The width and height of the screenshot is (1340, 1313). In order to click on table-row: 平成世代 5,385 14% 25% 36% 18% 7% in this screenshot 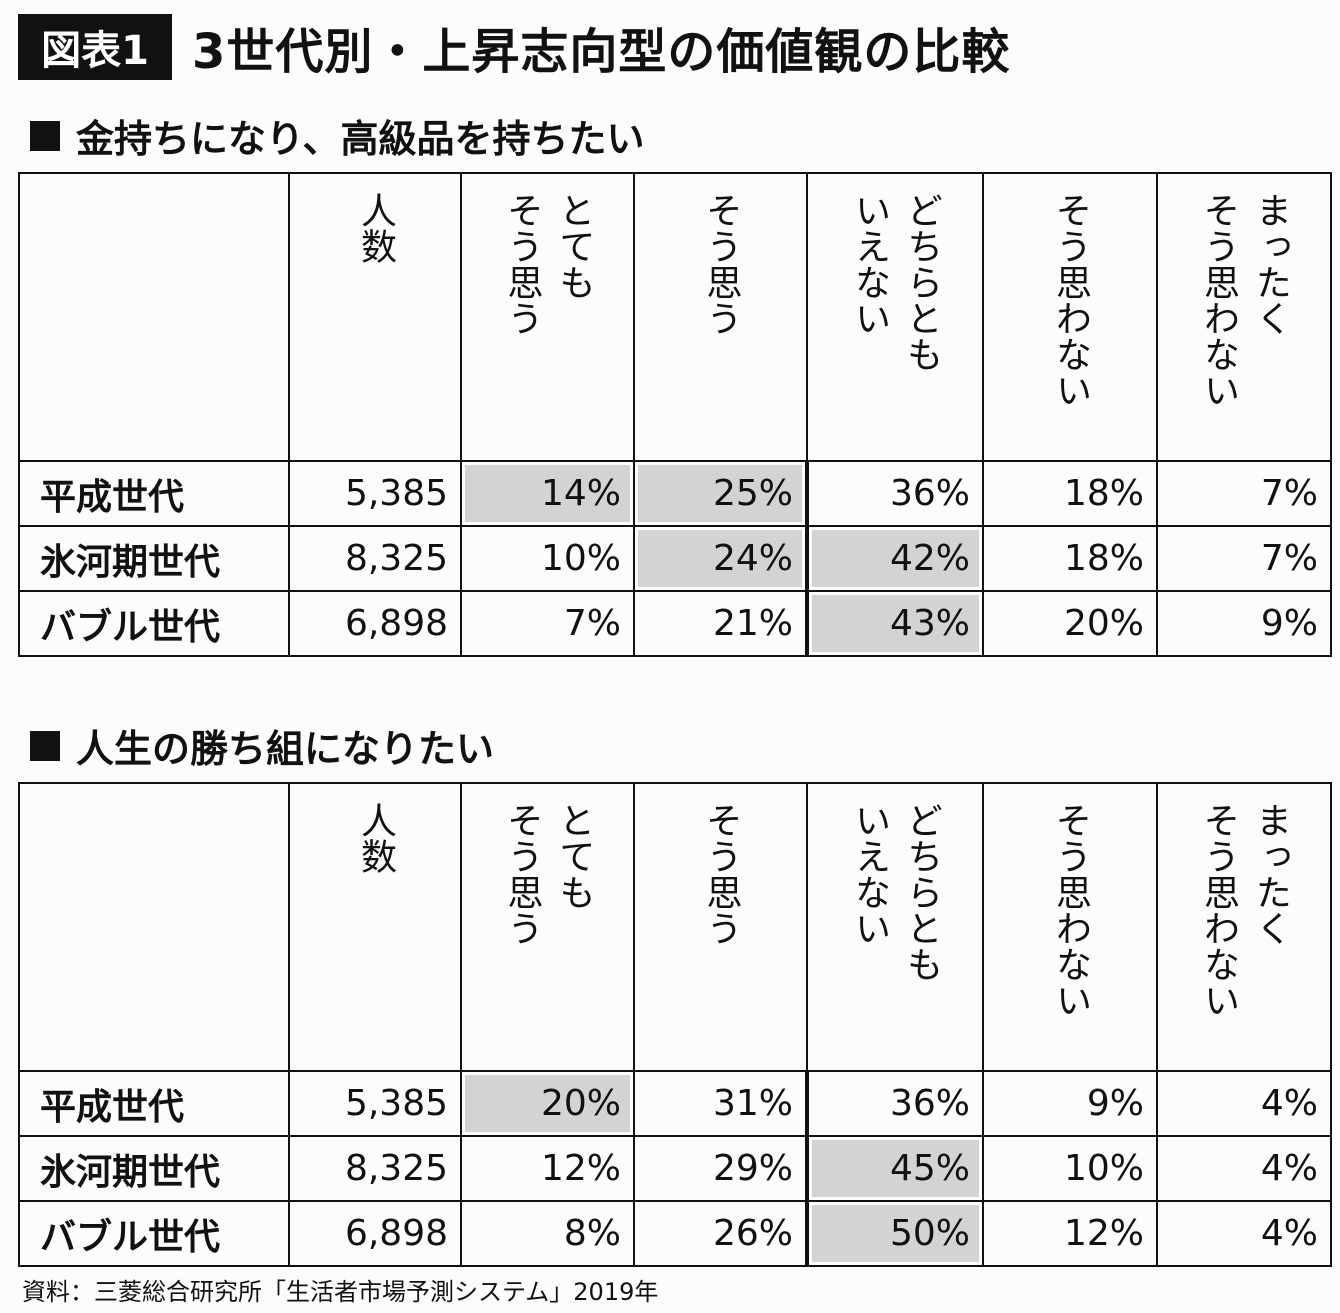, I will do `click(675, 493)`.